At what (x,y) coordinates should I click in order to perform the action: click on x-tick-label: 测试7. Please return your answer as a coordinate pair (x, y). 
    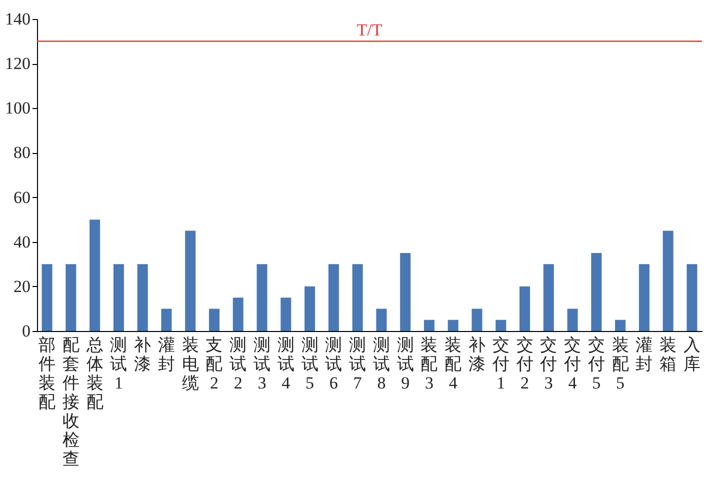
    Looking at the image, I should click on (357, 364).